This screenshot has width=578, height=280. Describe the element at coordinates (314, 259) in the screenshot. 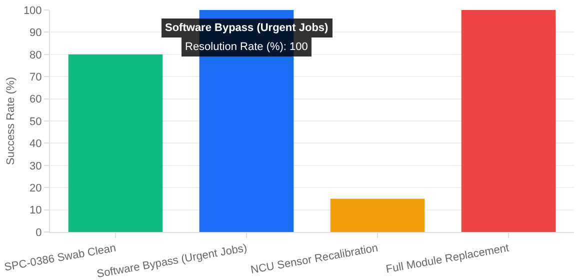

I see `x-tick-label: NCU Sensor Recalibration` at that location.